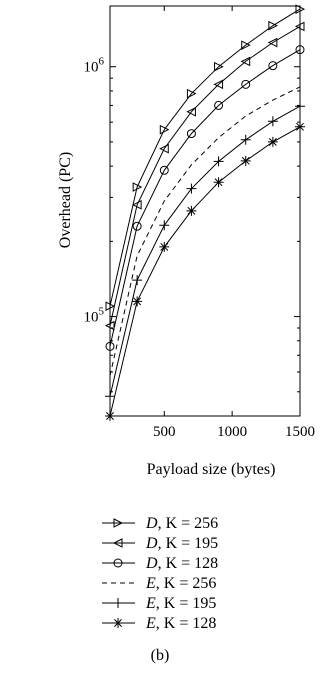 This screenshot has height=684, width=320. Describe the element at coordinates (300, 432) in the screenshot. I see `x-tick-label: 1500` at that location.